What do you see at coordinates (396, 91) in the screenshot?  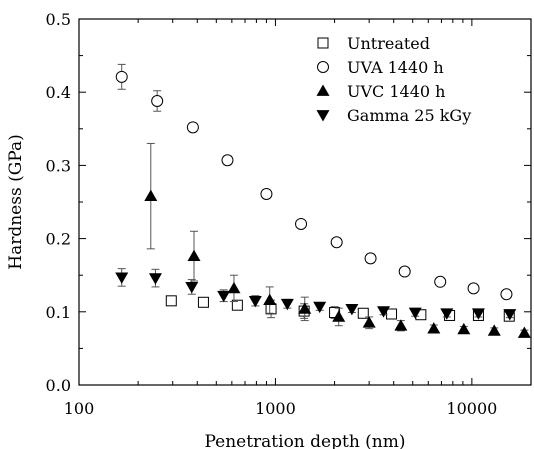 I see `legend-label: UVC 1440 h` at bounding box center [396, 91].